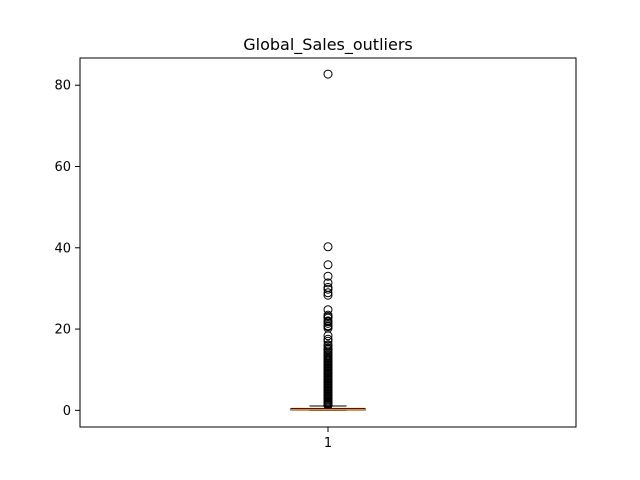 Image resolution: width=640 pixels, height=480 pixels. What do you see at coordinates (328, 239) in the screenshot?
I see `outlier-points` at bounding box center [328, 239].